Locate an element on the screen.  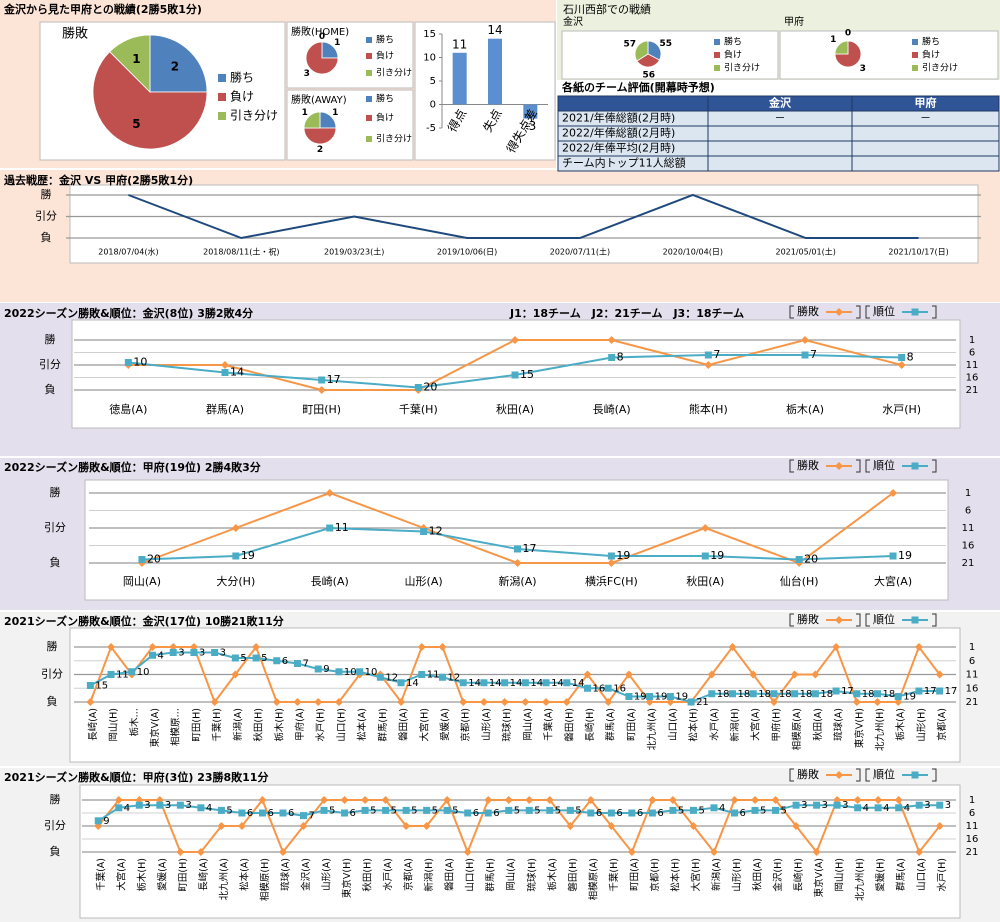
section-title: 石川西部での戦績 is located at coordinates (607, 9).